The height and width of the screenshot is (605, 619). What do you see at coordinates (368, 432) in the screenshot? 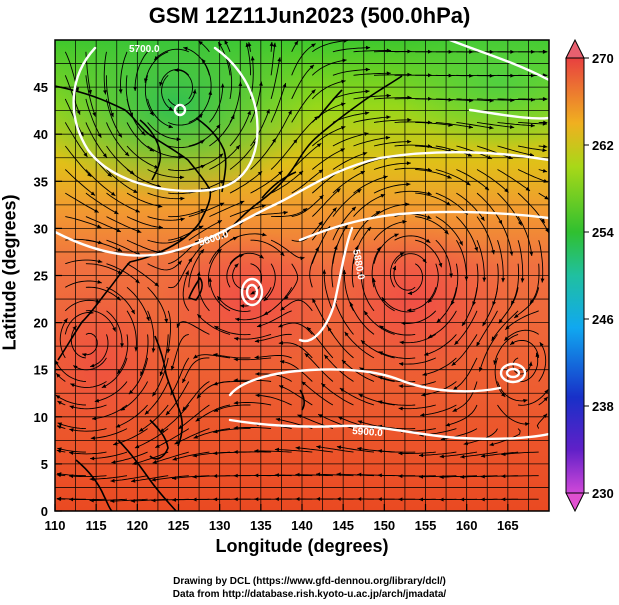
I see `contour-label-5900: 5900.0` at bounding box center [368, 432].